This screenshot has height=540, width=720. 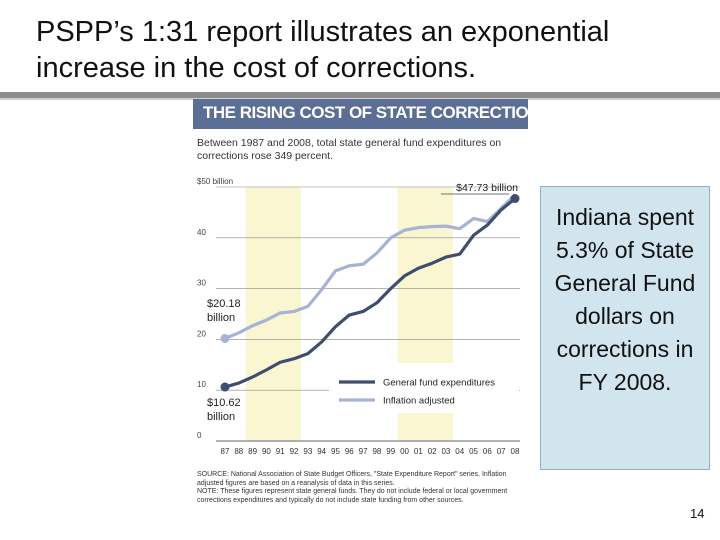 What do you see at coordinates (201, 232) in the screenshot?
I see `y-tick-label: 40` at bounding box center [201, 232].